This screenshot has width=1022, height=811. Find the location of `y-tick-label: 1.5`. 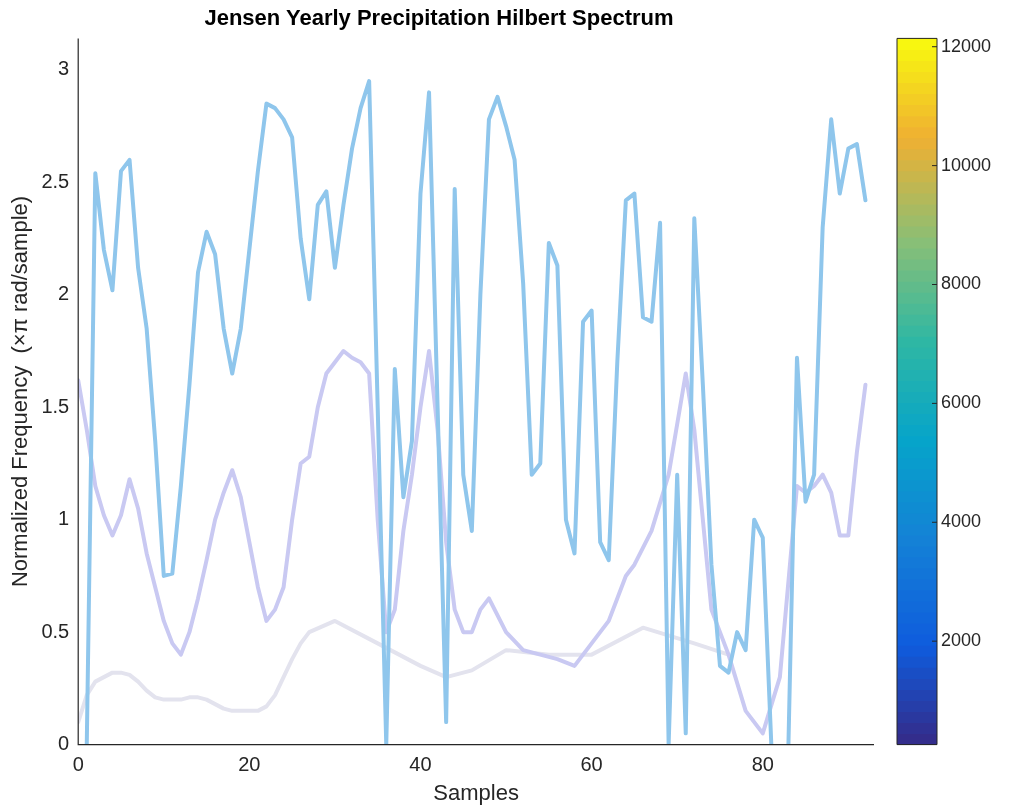

y-tick-label: 1.5 is located at coordinates (55, 405).